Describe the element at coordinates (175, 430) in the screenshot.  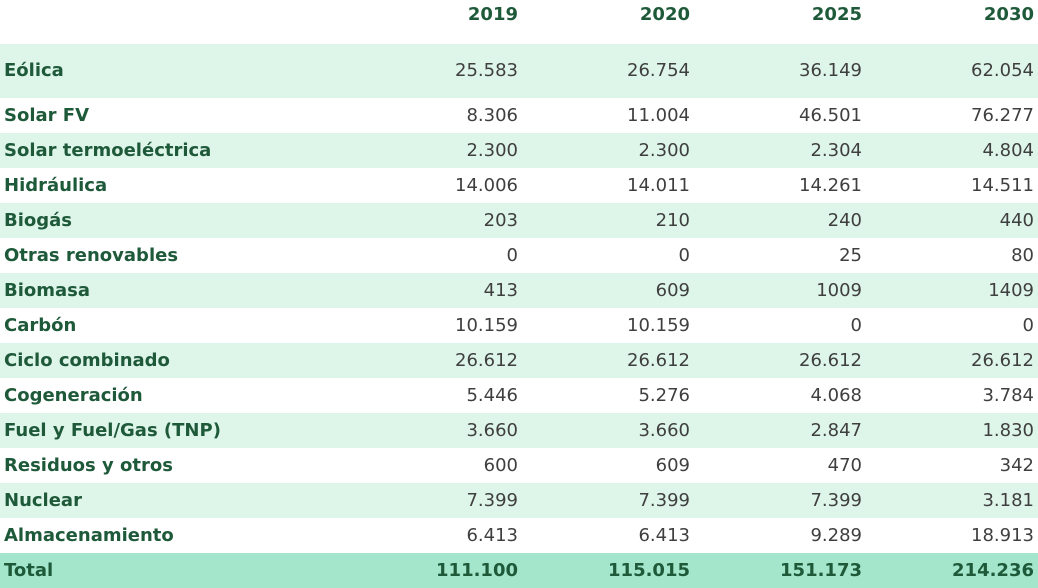
I see `row-label: Fuel y Fuel/Gas (TNP)` at that location.